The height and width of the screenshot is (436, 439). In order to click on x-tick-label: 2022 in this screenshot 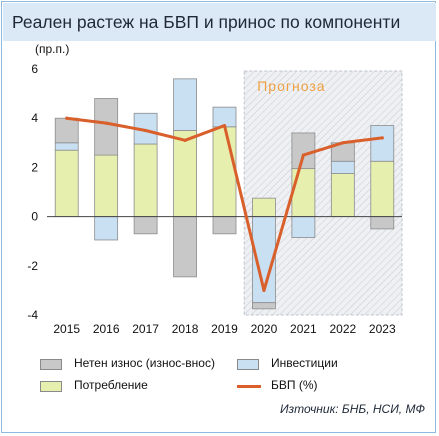, I will do `click(342, 329)`.